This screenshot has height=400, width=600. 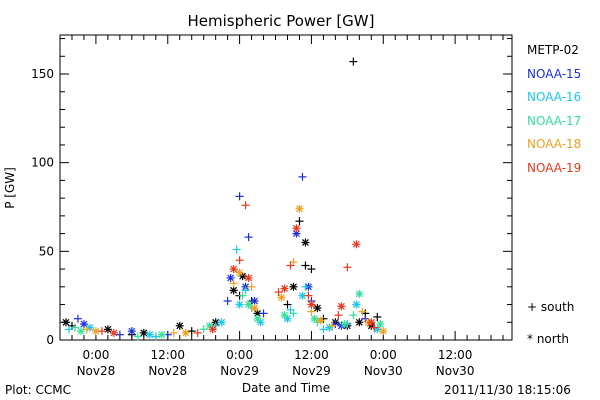 What do you see at coordinates (46, 251) in the screenshot?
I see `y-tick-label: 50` at bounding box center [46, 251].